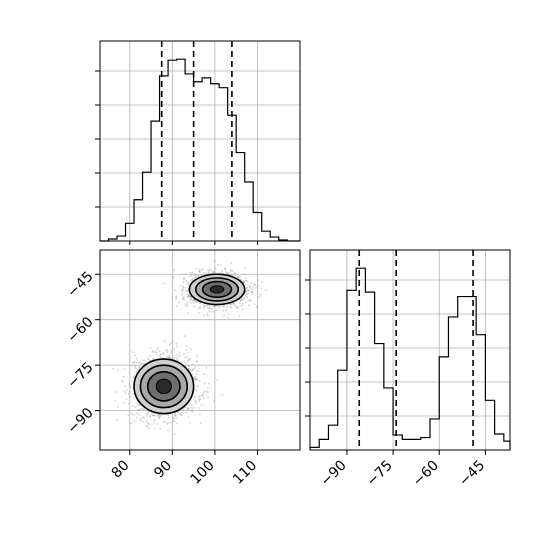  What do you see at coordinates (203, 473) in the screenshot?
I see `x-tick-label: 100` at bounding box center [203, 473].